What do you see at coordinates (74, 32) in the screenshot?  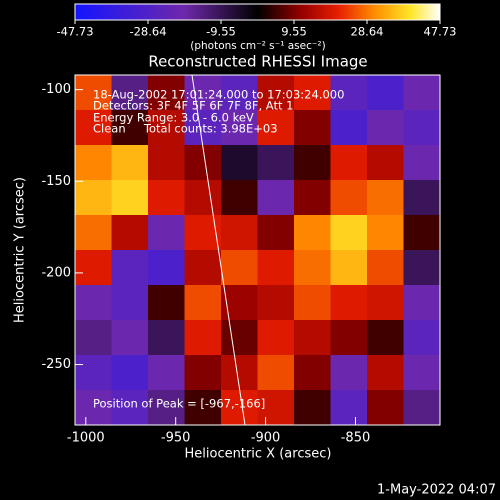 I see `colorbar-tick-label: -47.73` at bounding box center [74, 32].